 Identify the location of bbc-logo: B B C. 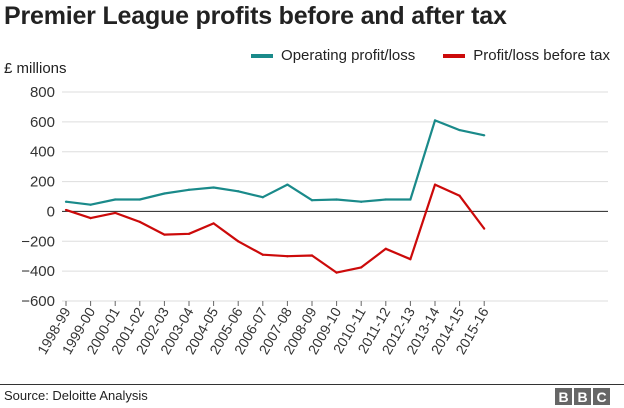
(582, 396).